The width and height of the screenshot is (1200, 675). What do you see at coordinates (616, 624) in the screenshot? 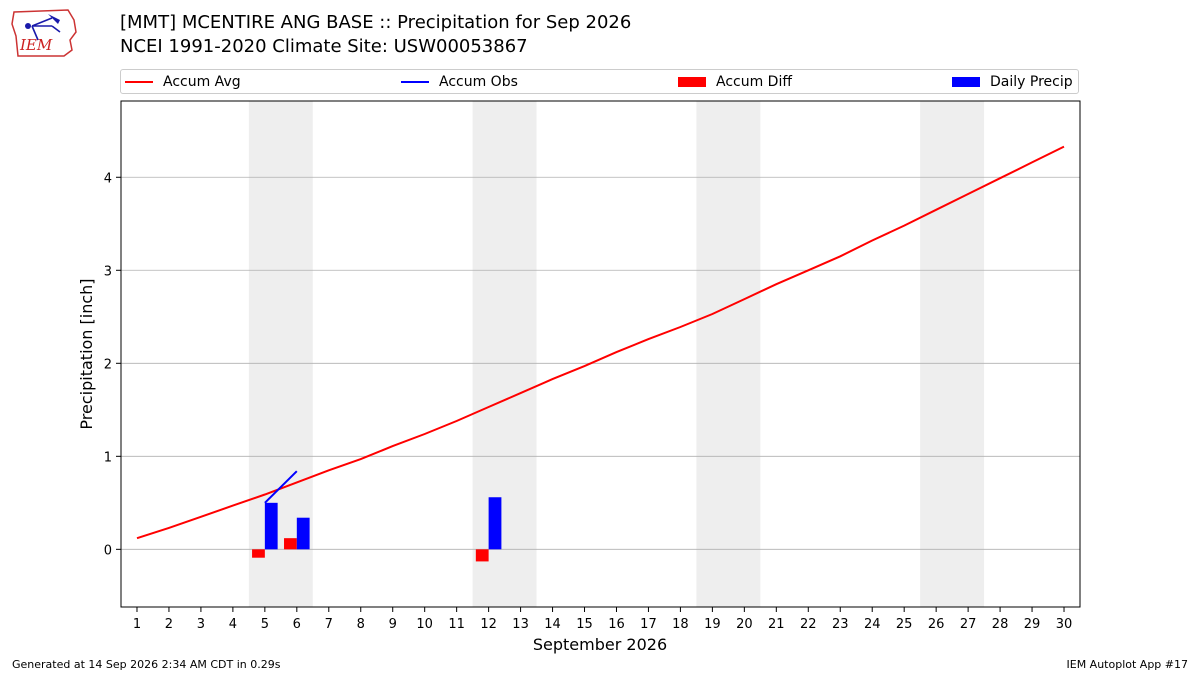
I see `x-tick-label-16: 16` at bounding box center [616, 624].